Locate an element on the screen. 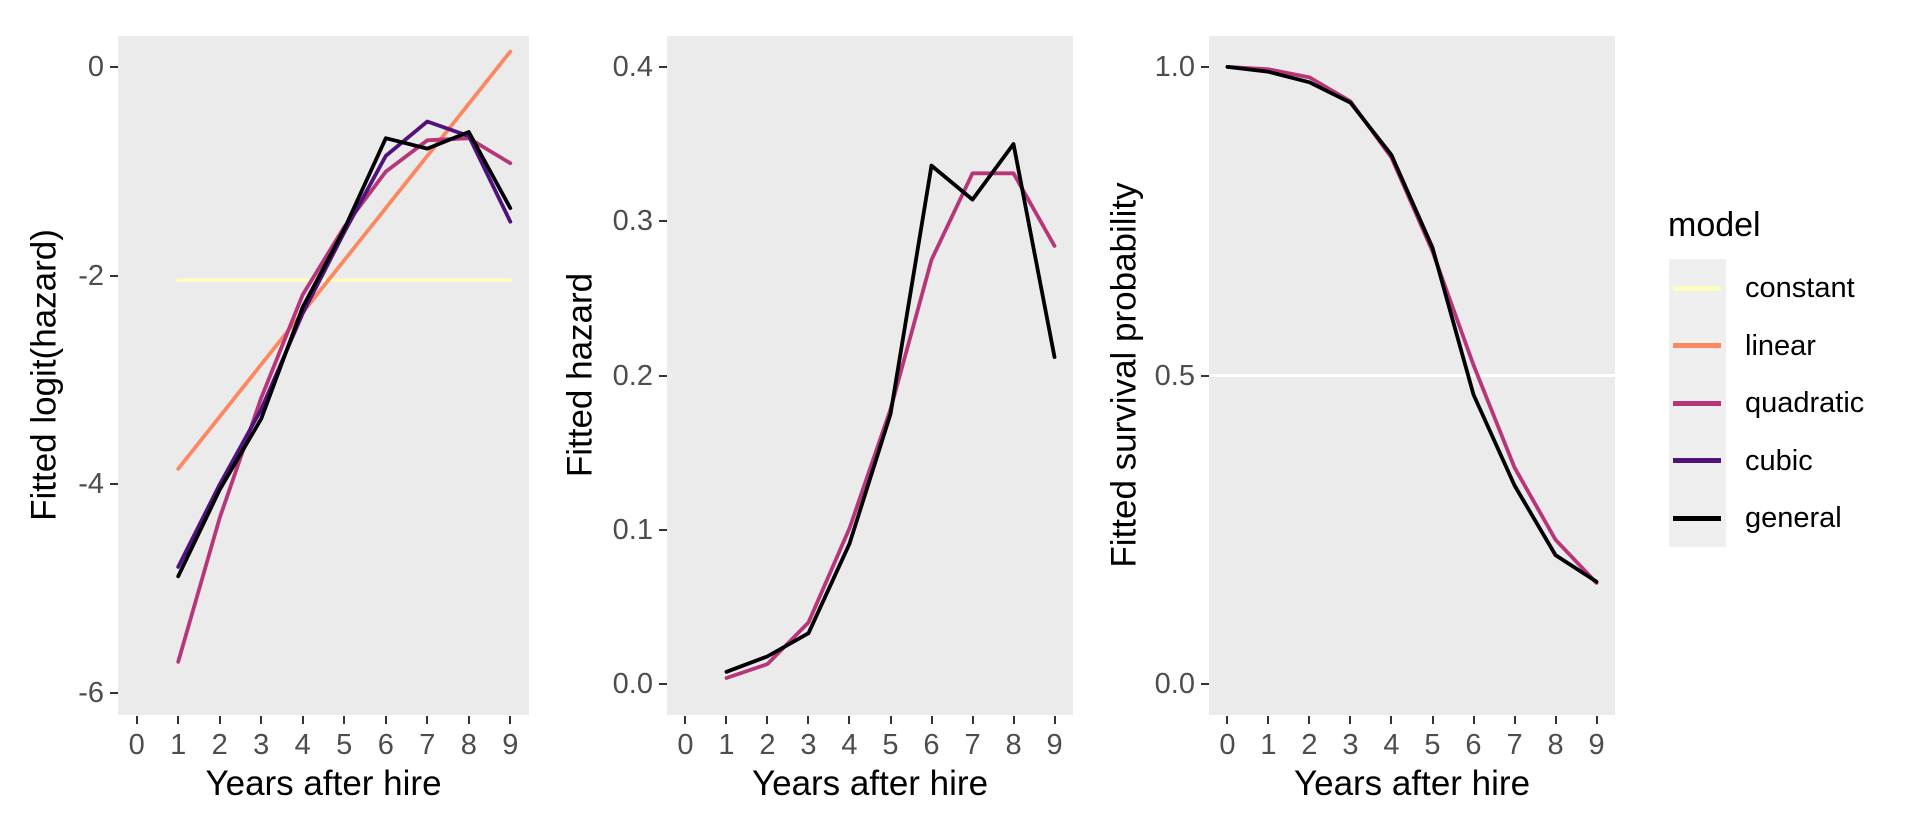  y-tick-label: 0.3 is located at coordinates (632, 221).